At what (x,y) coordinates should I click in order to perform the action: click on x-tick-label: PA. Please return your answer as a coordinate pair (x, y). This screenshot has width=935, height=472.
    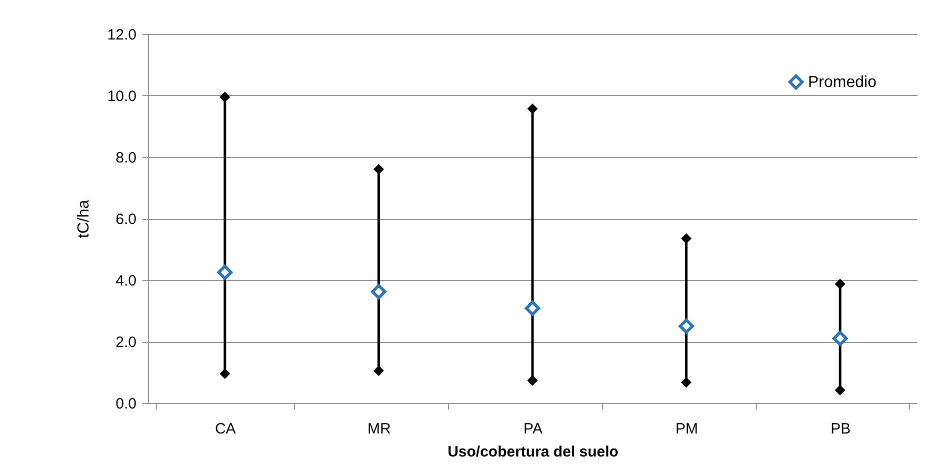
    Looking at the image, I should click on (533, 429).